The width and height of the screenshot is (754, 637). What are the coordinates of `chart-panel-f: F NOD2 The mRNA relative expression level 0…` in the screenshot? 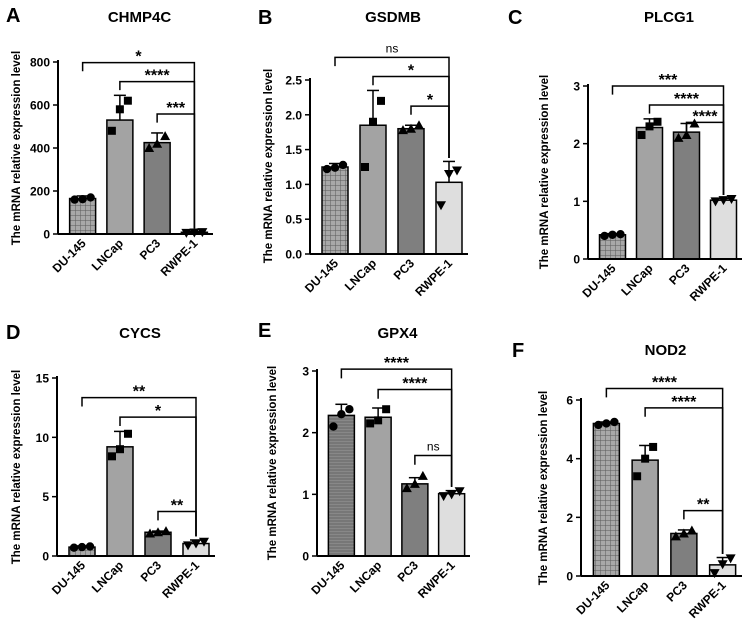 It's located at (627, 480).